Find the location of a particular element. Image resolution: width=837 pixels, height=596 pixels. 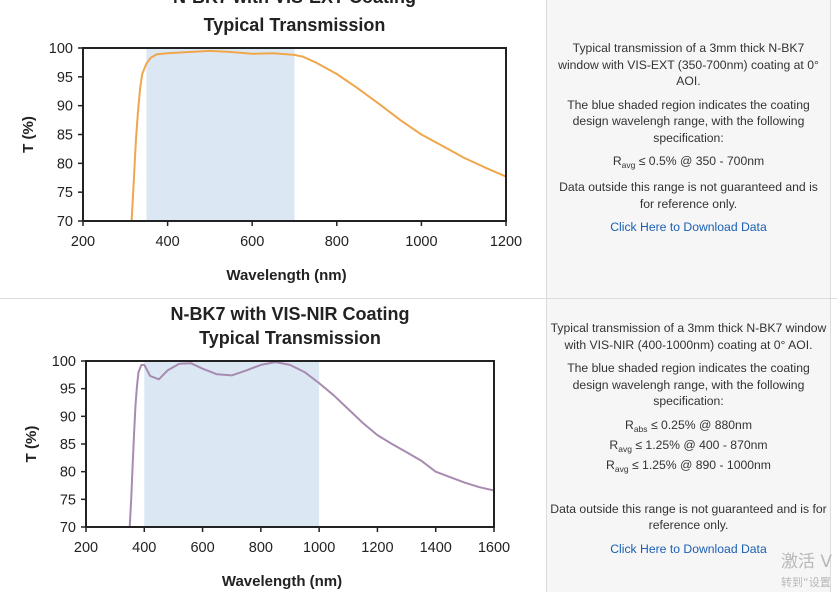

spec-line: Ravg ≤ 0.5% @ 350 - 700nm is located at coordinates (688, 162).